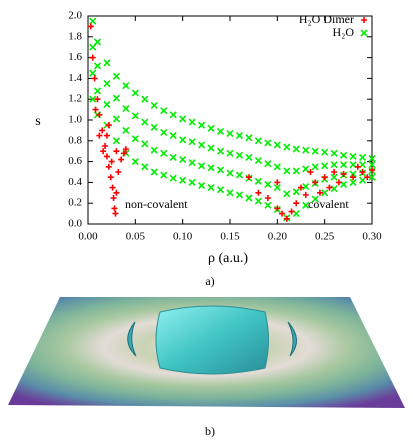  I want to click on x-tick-label: 0.00, so click(88, 237).